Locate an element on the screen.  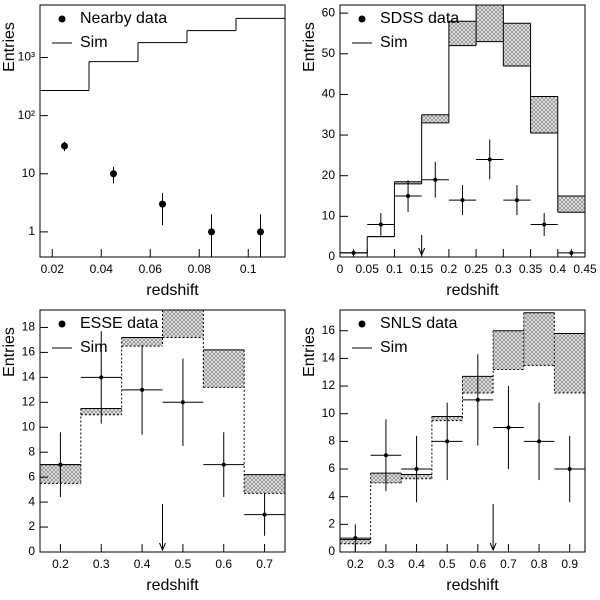
legend-label: SNLS data is located at coordinates (418, 323).